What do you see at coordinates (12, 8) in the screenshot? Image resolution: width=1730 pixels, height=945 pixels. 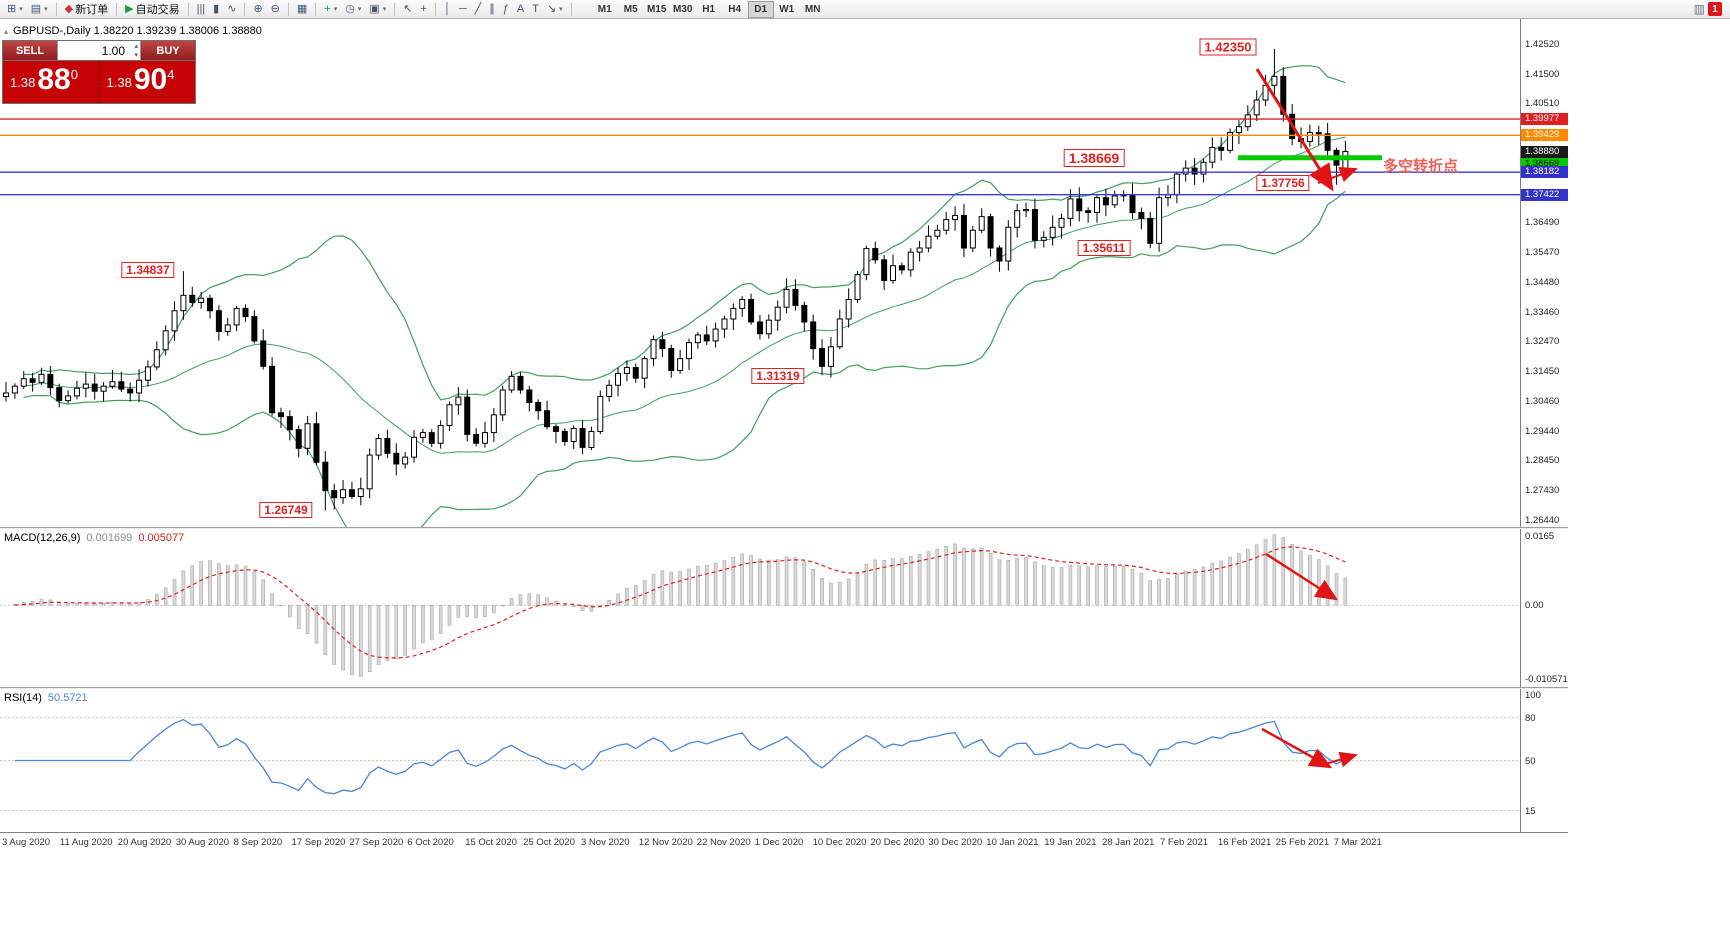 I see `new-chart-icon: ⊞` at bounding box center [12, 8].